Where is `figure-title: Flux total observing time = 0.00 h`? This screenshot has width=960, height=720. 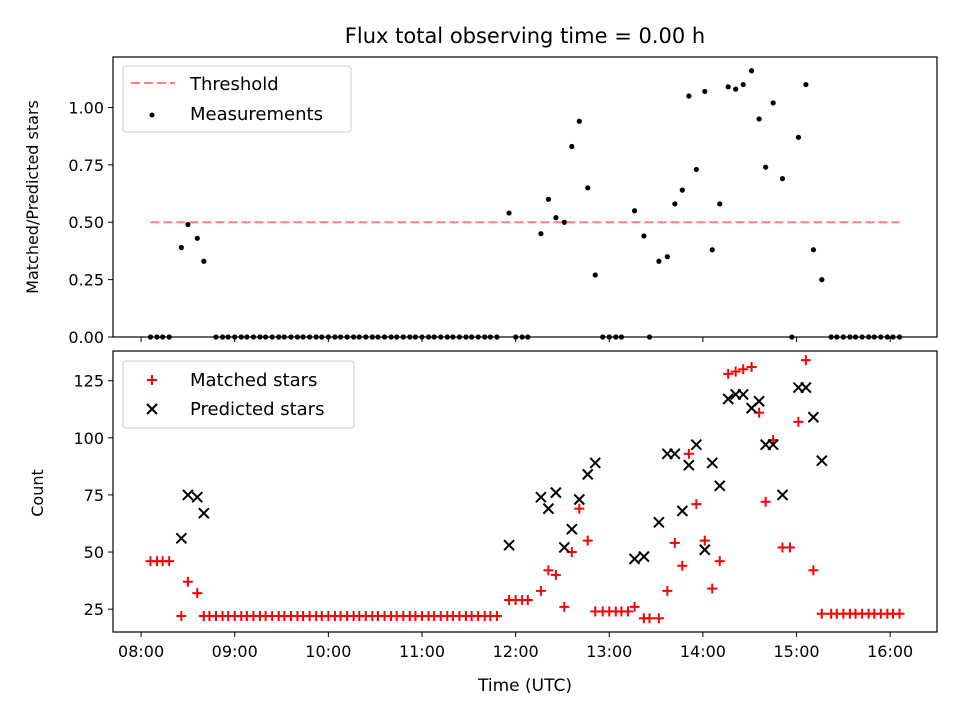 figure-title: Flux total observing time = 0.00 h is located at coordinates (525, 36).